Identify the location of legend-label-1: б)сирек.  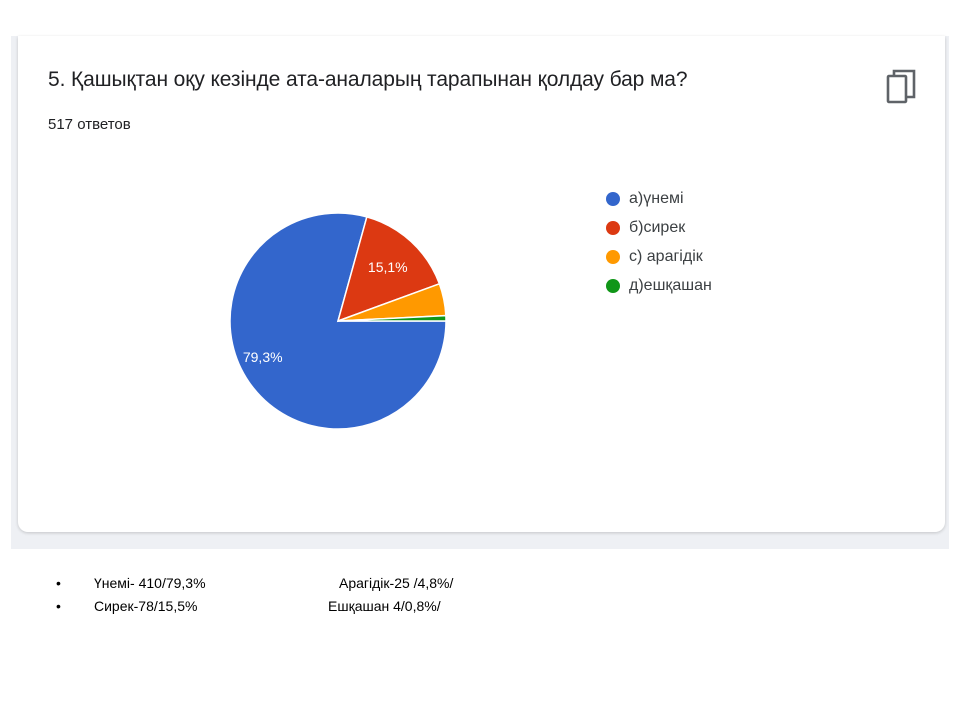
(657, 227).